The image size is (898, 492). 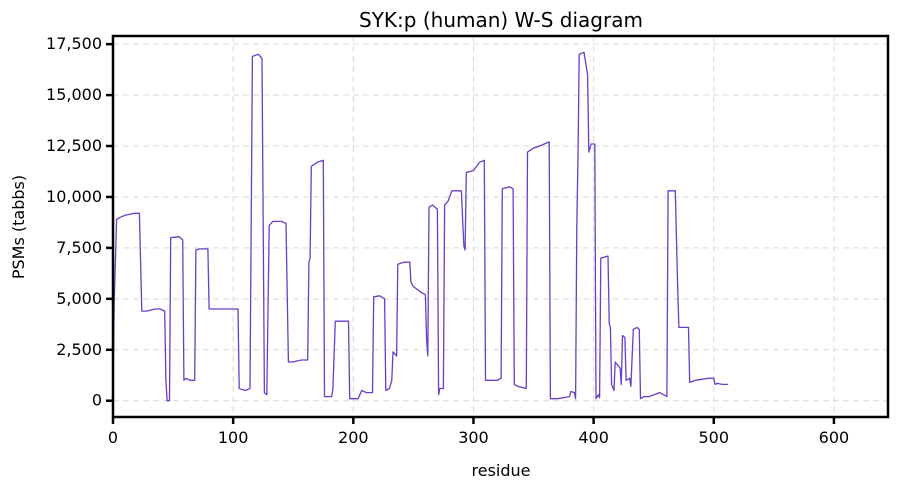 I want to click on x-tick-label: 100, so click(x=233, y=437).